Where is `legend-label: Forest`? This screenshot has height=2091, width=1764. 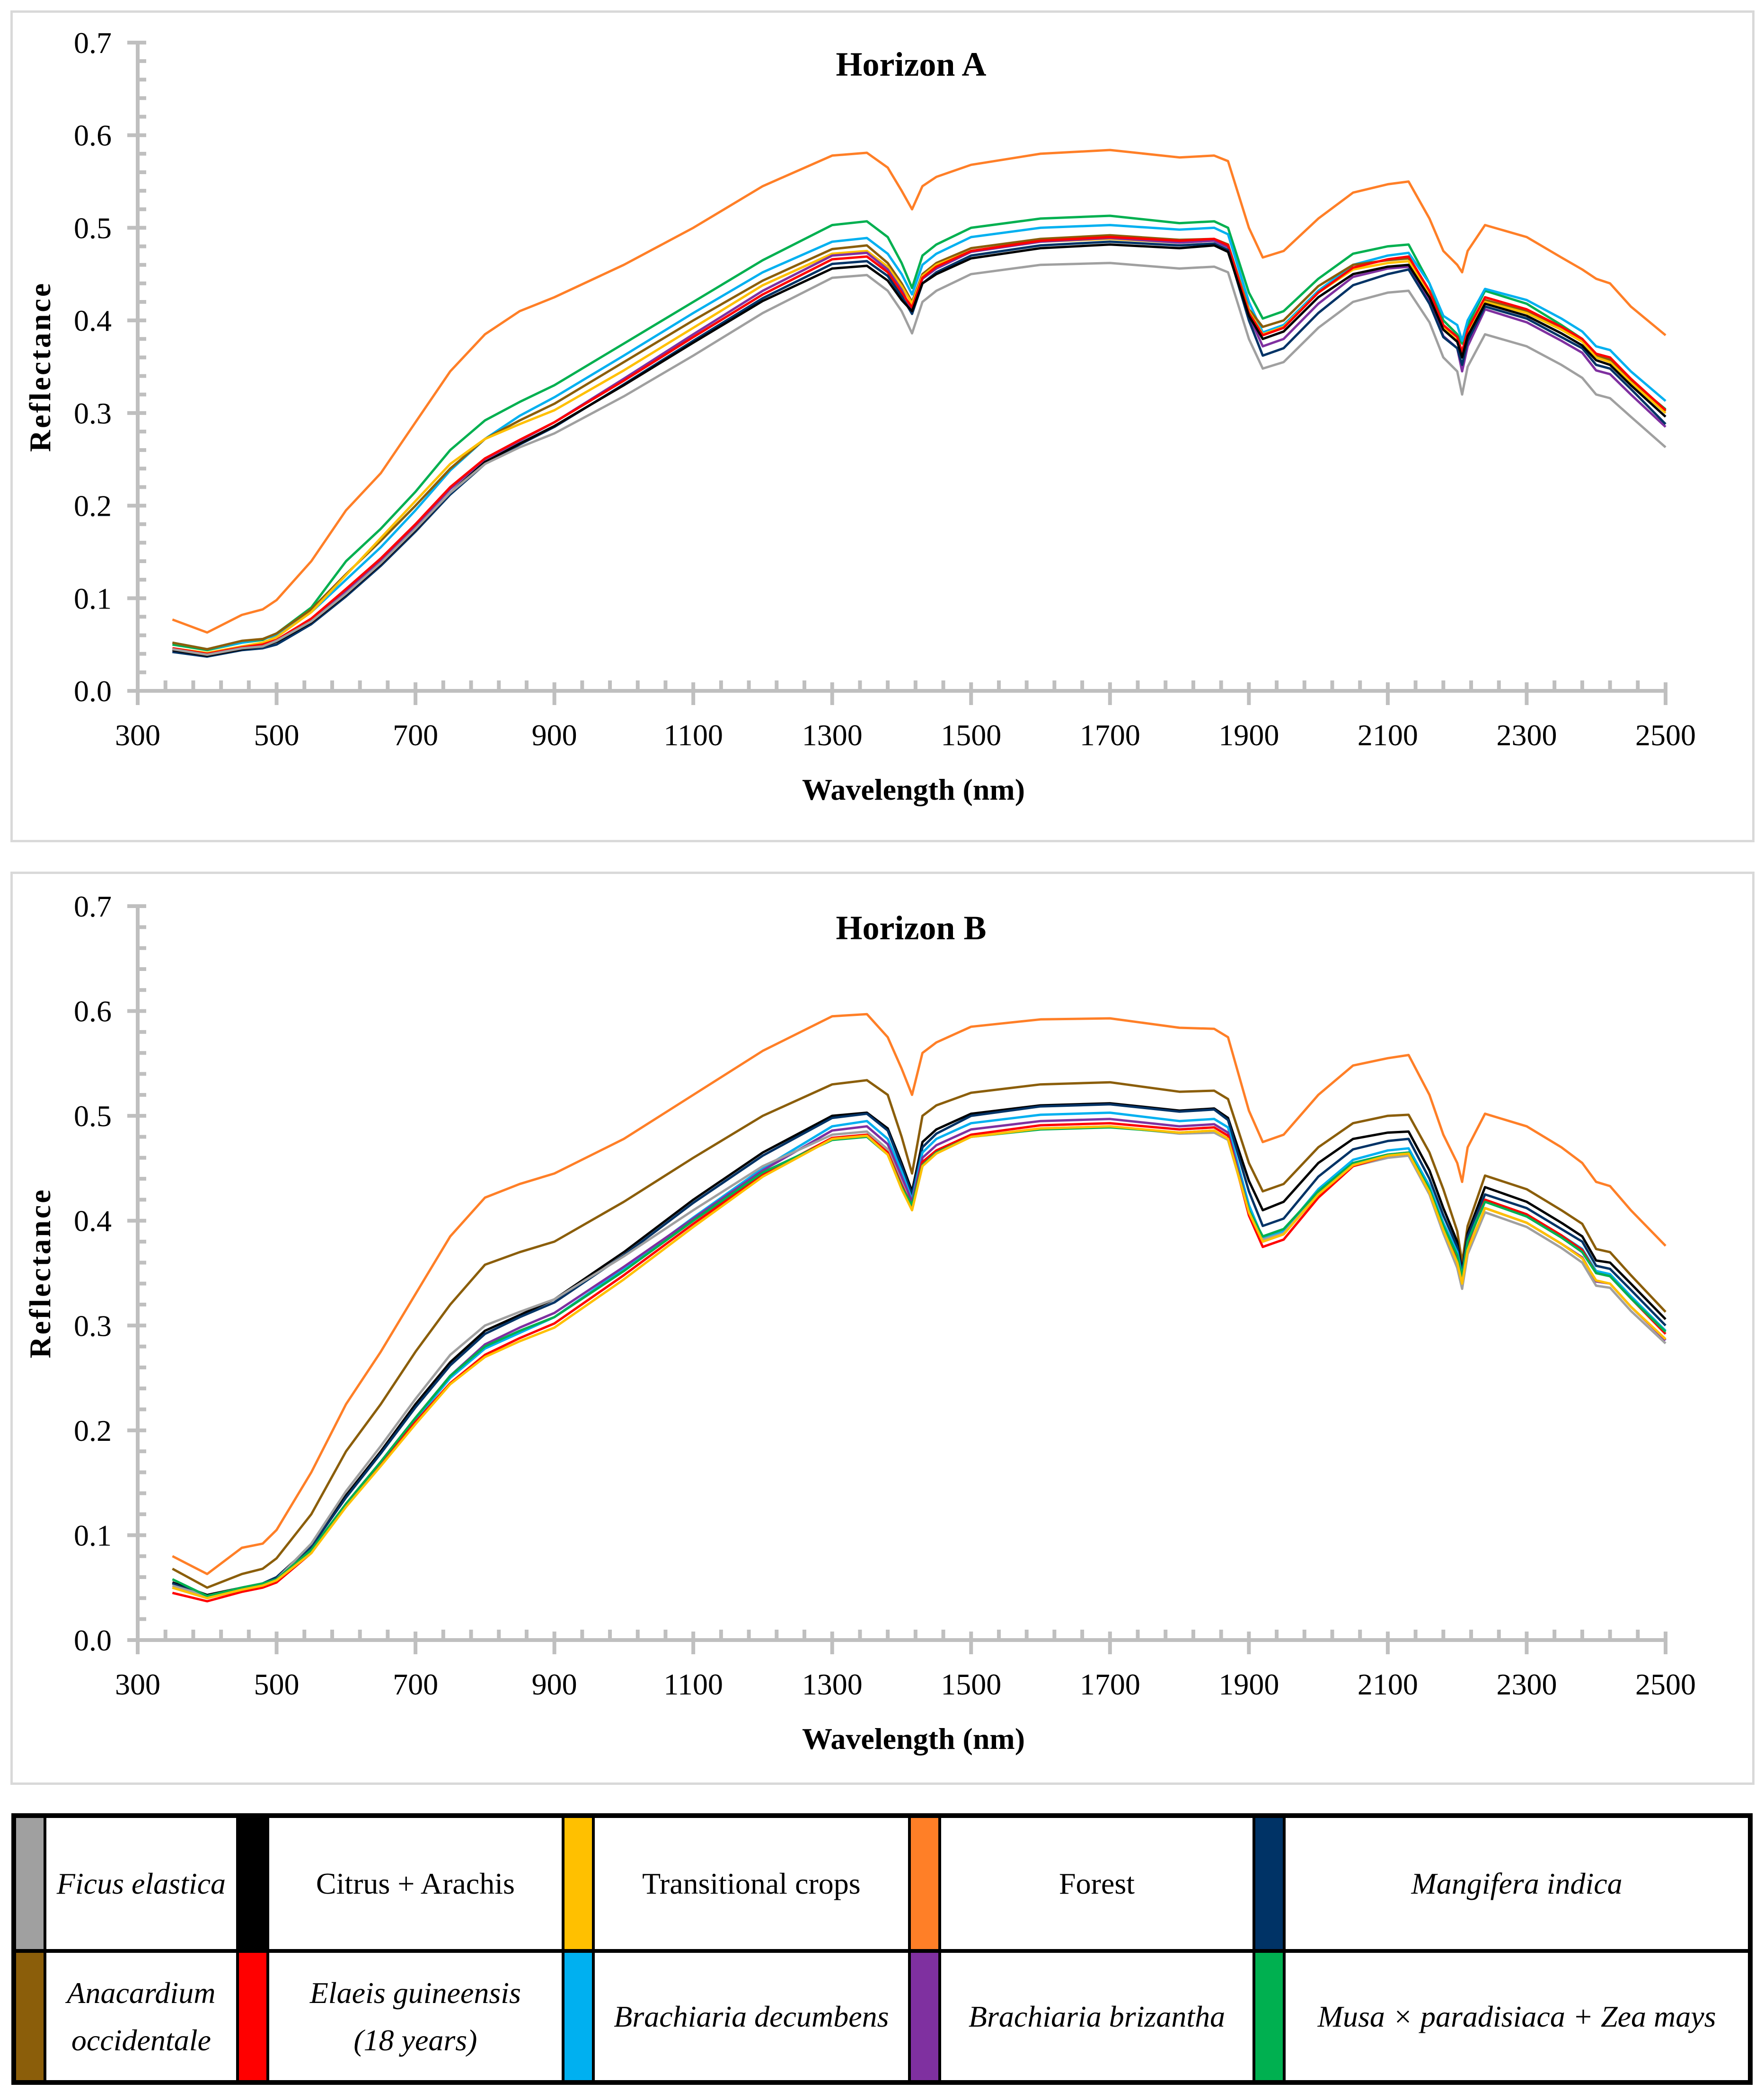
legend-label: Forest is located at coordinates (1096, 1883).